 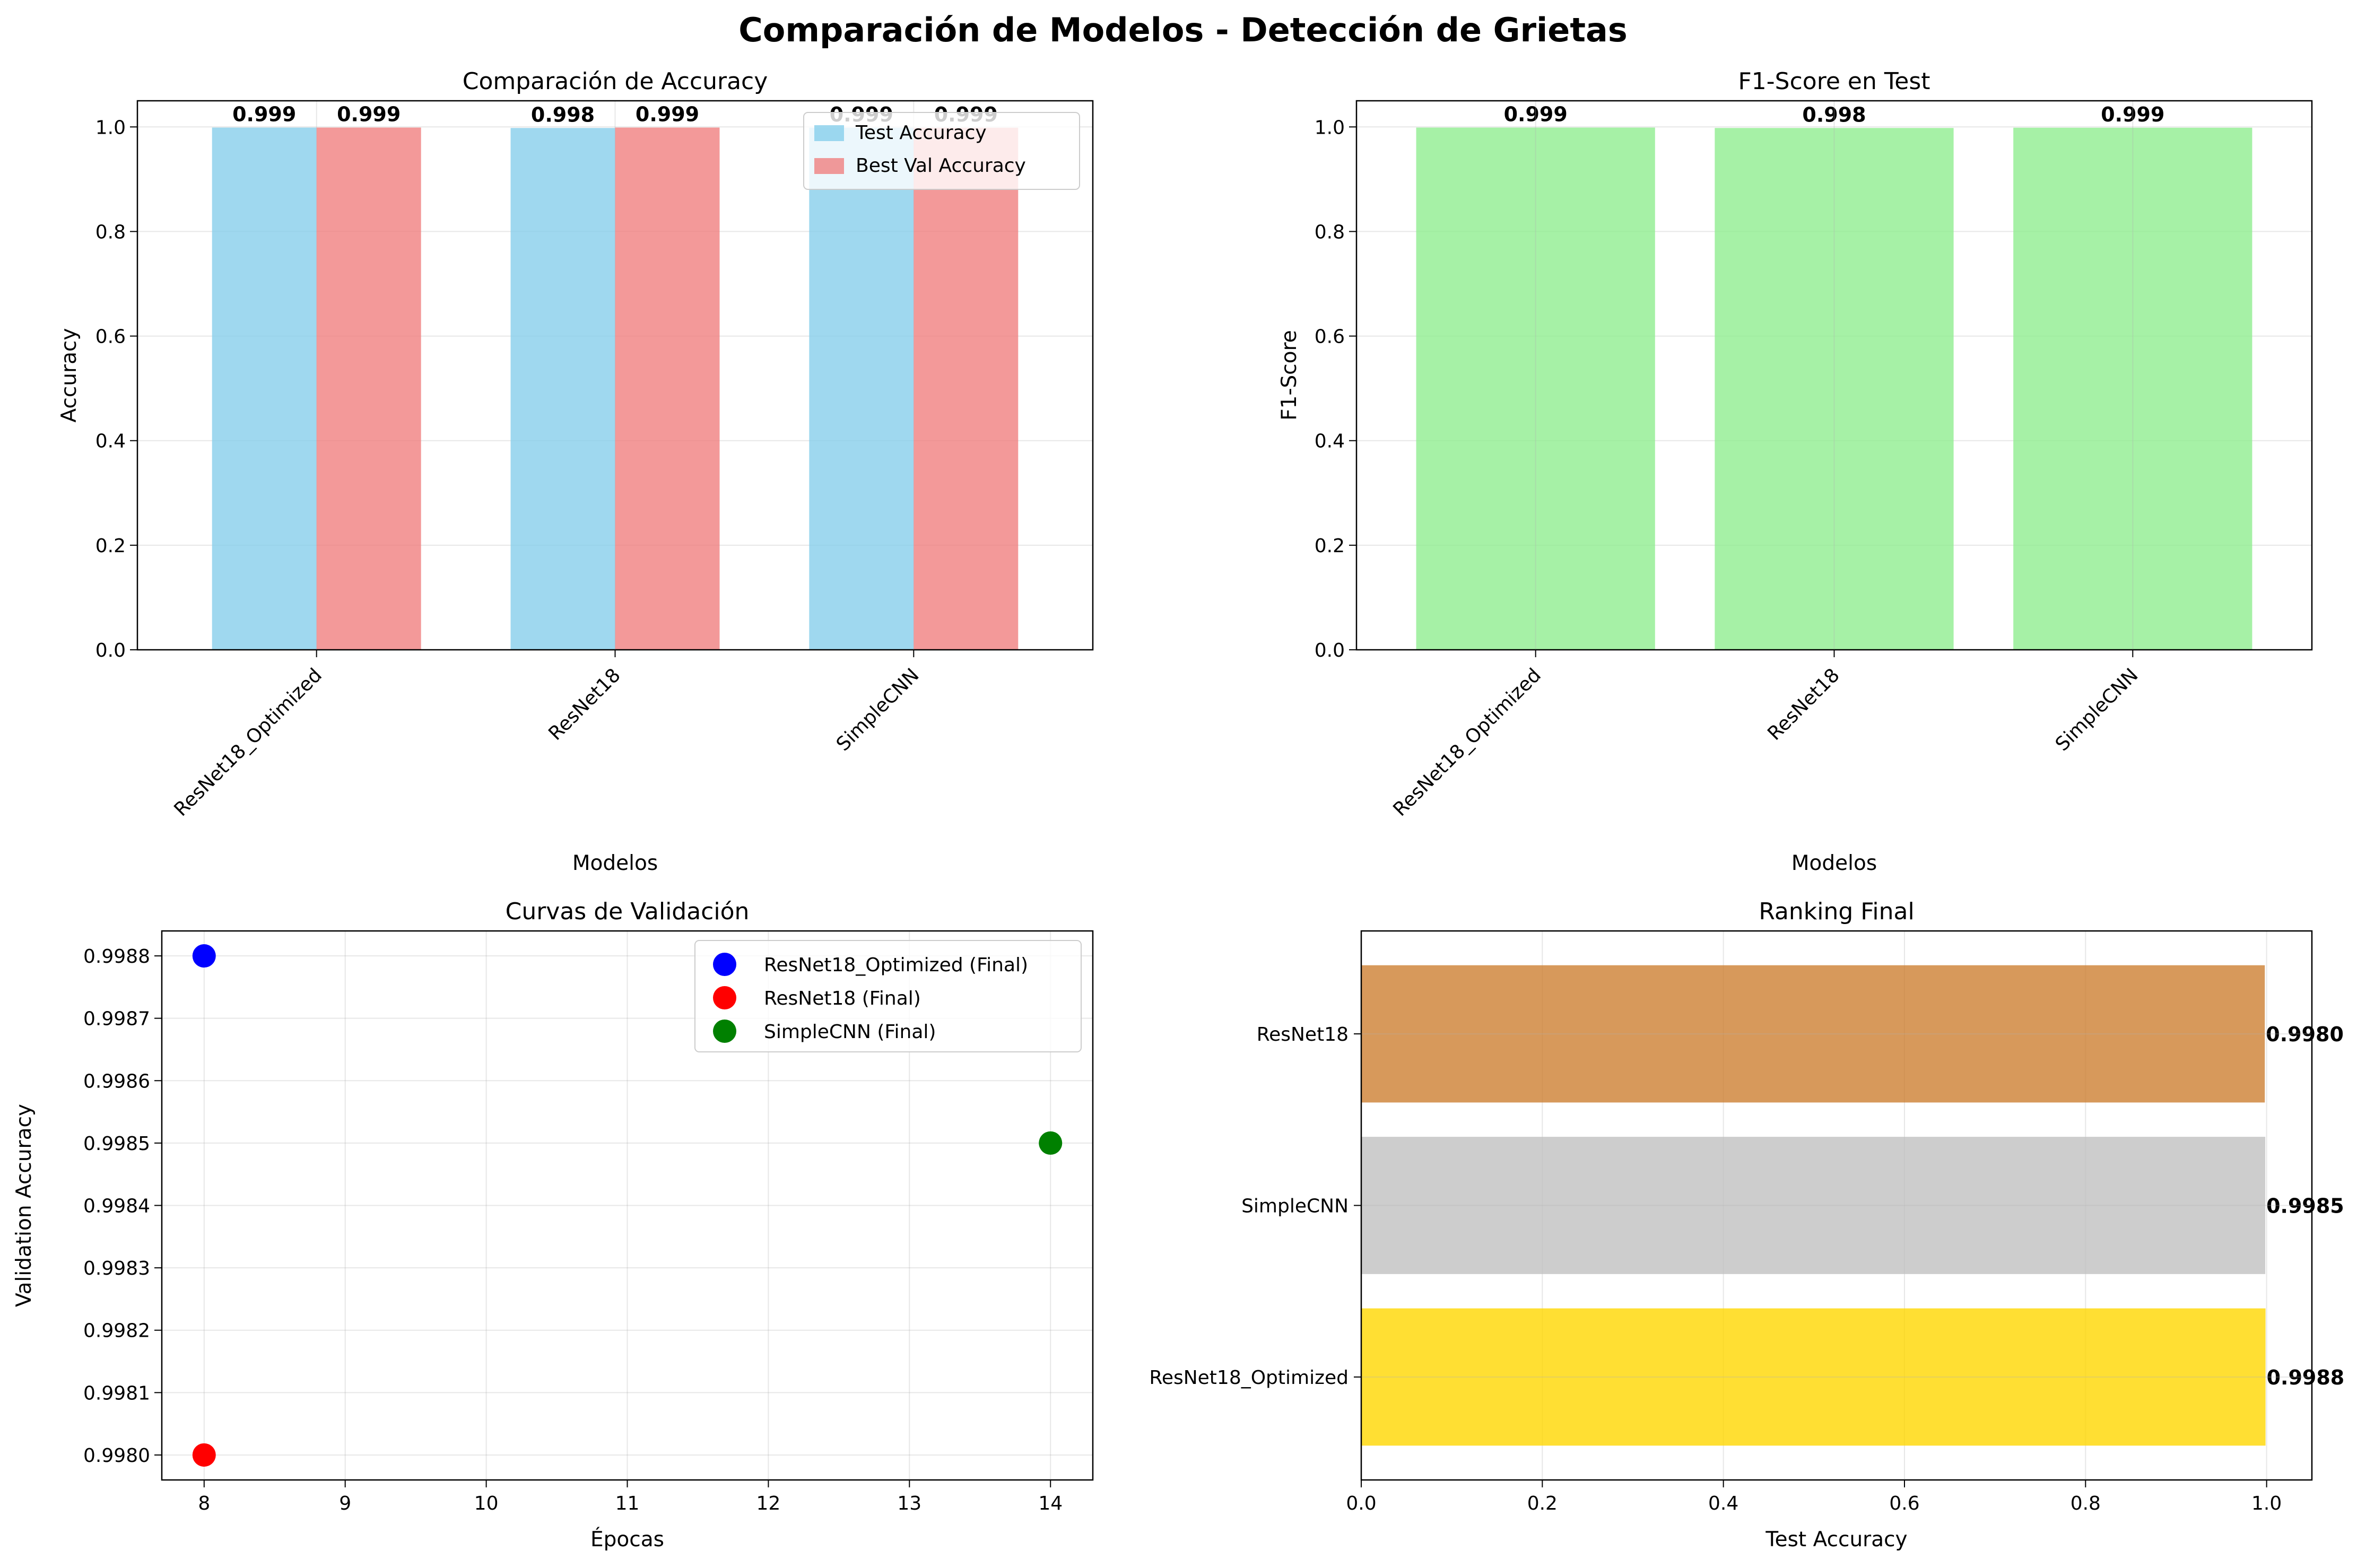 What do you see at coordinates (921, 133) in the screenshot?
I see `legend-label: Test Accuracy` at bounding box center [921, 133].